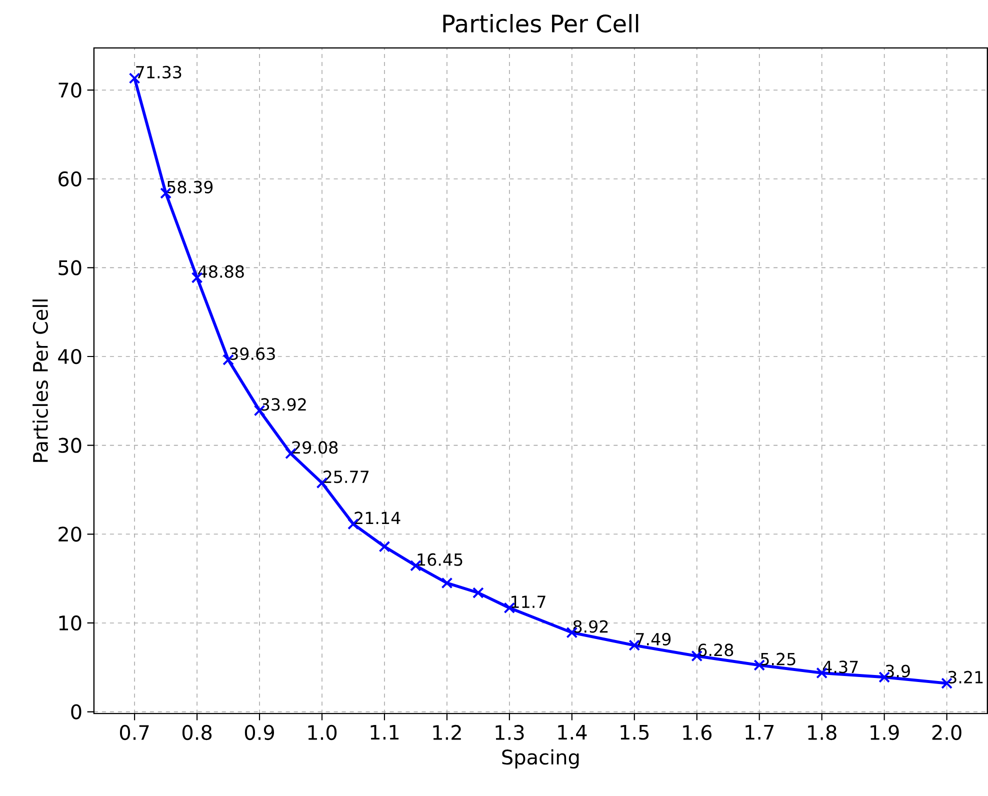 The width and height of the screenshot is (988, 796). What do you see at coordinates (70, 534) in the screenshot?
I see `y-tick-label: 20` at bounding box center [70, 534].